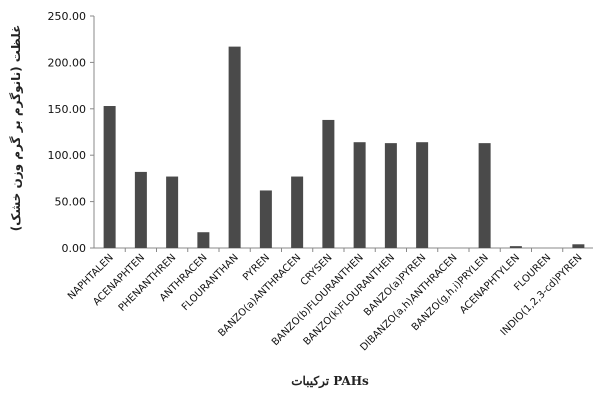  What do you see at coordinates (330, 381) in the screenshot?
I see `x-axis-label: ترکیبات PAHs` at bounding box center [330, 381].